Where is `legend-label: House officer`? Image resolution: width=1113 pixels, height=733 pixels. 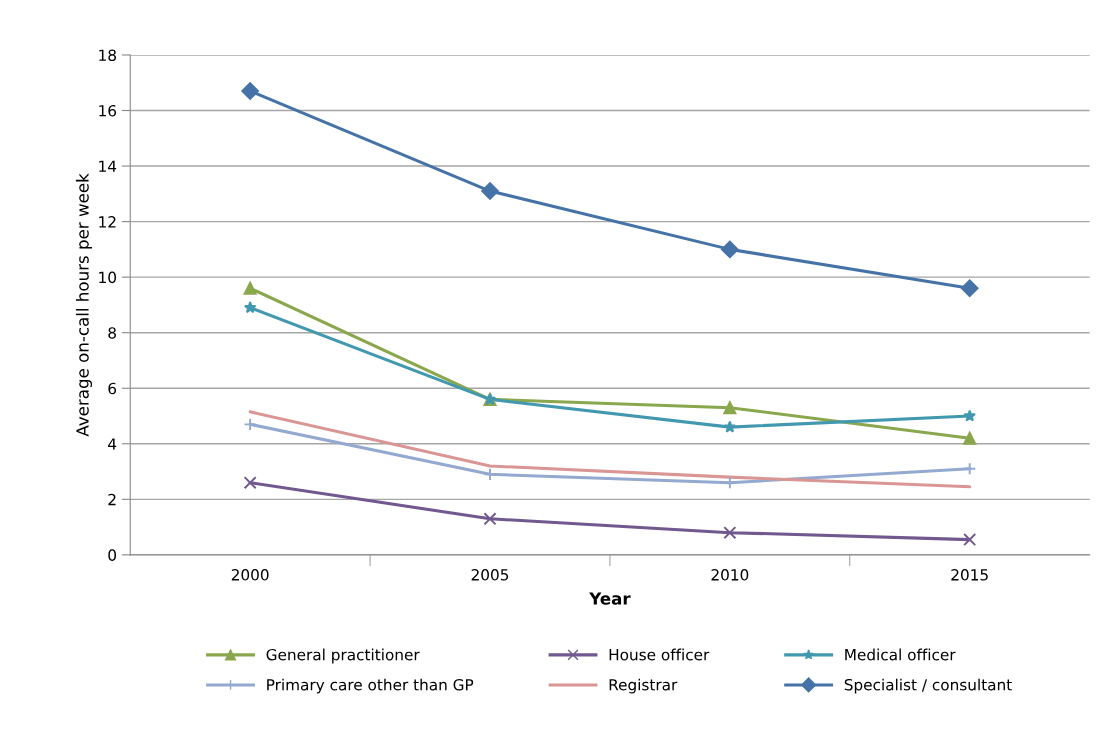
legend-label: House officer is located at coordinates (659, 654).